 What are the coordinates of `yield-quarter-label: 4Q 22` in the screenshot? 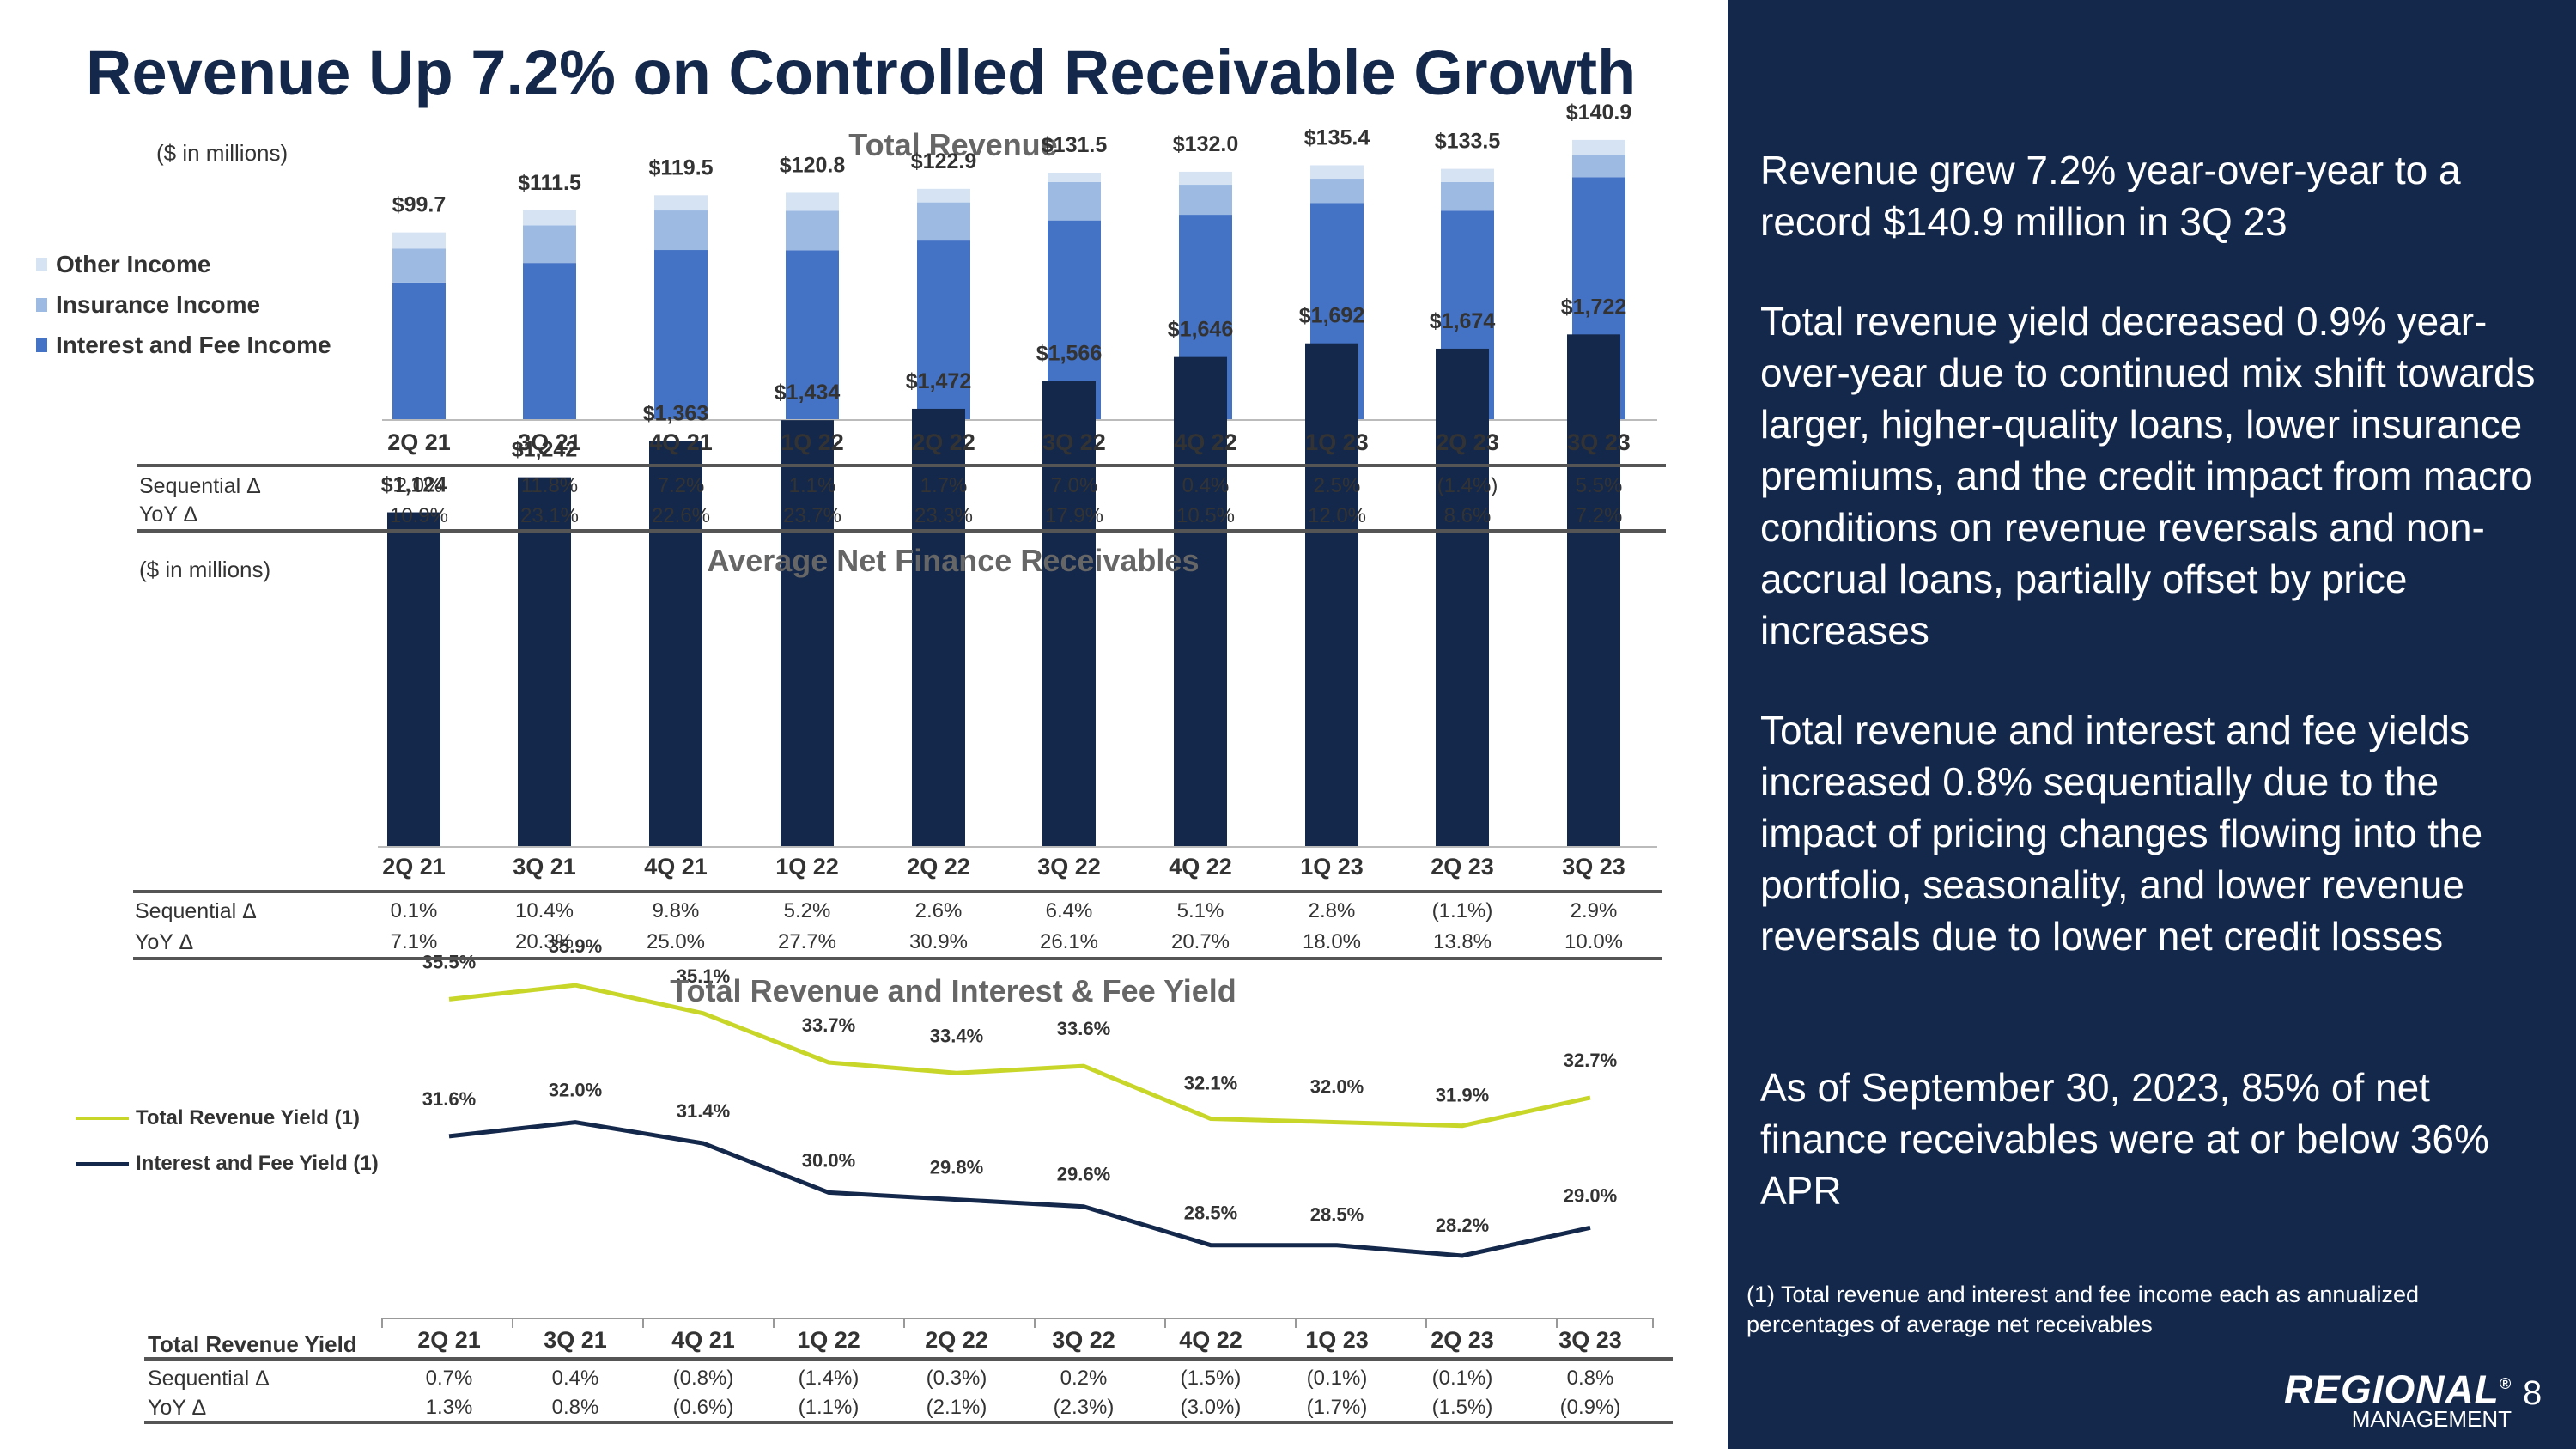 It's located at (1210, 1340).